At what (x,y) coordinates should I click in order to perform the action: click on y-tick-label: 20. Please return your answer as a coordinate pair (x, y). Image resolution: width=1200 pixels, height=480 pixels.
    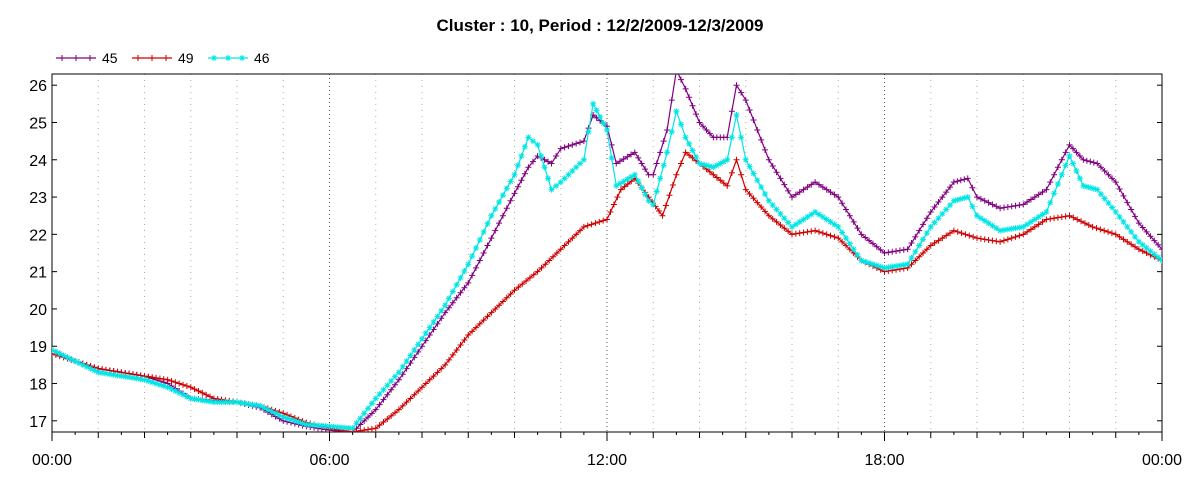
    Looking at the image, I should click on (38, 310).